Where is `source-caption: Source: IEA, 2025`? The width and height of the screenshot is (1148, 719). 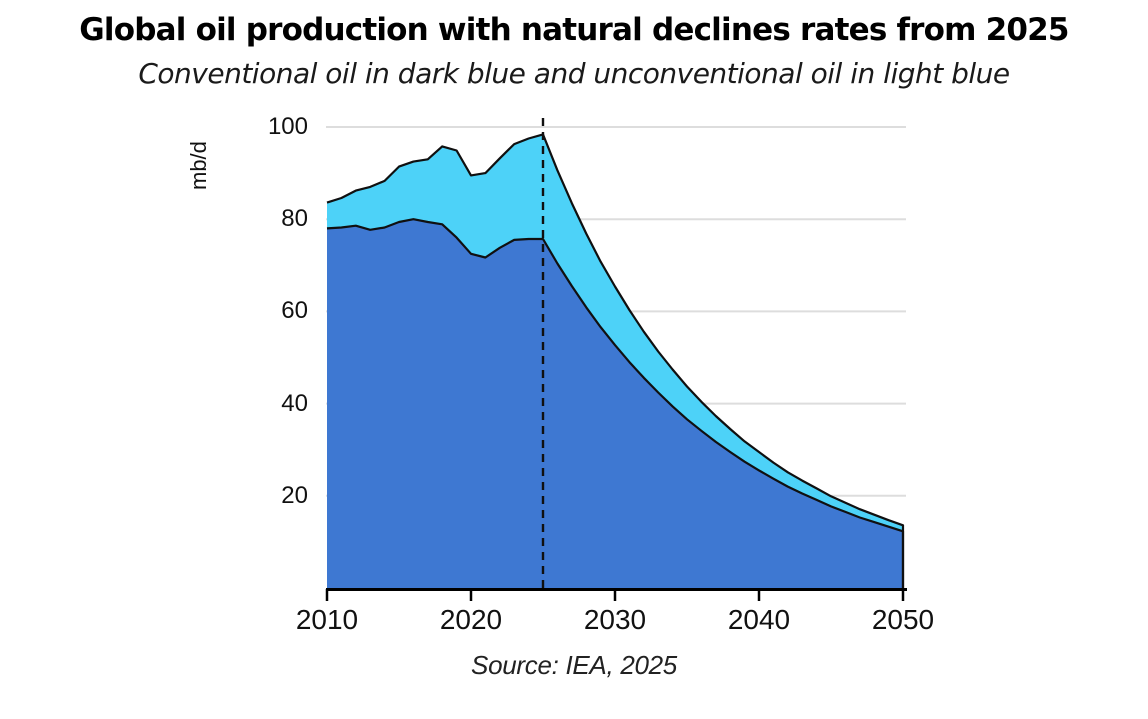
source-caption: Source: IEA, 2025 is located at coordinates (574, 665).